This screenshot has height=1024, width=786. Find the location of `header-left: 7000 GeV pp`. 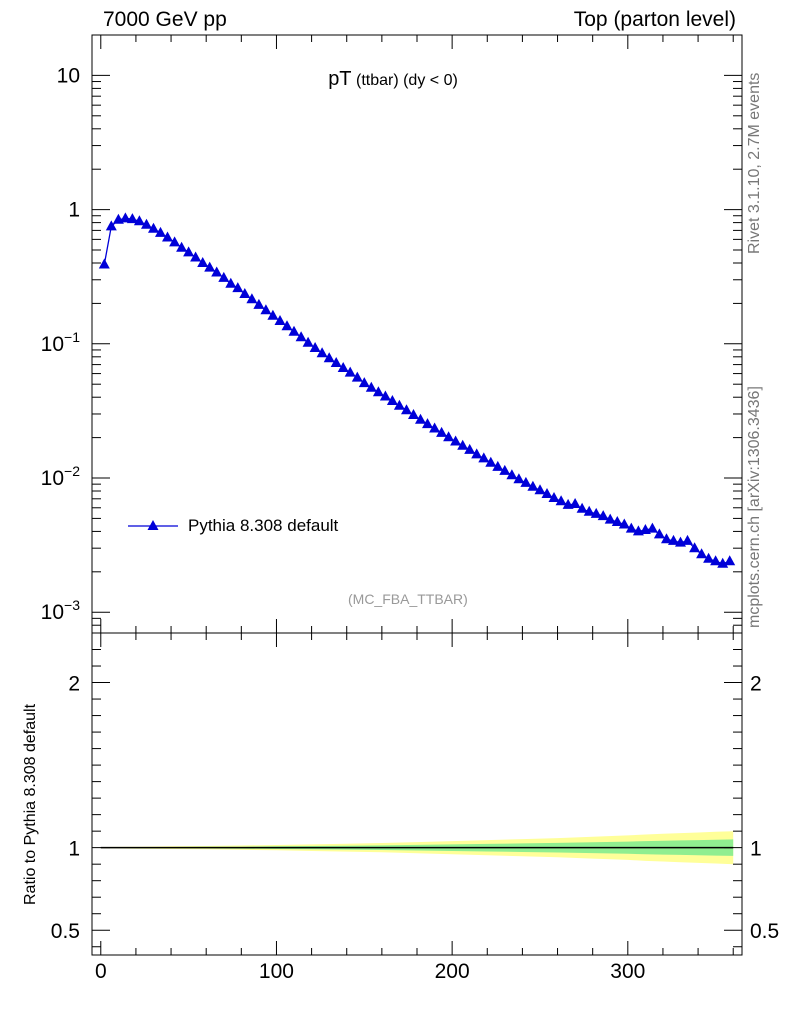

header-left: 7000 GeV pp is located at coordinates (165, 19).